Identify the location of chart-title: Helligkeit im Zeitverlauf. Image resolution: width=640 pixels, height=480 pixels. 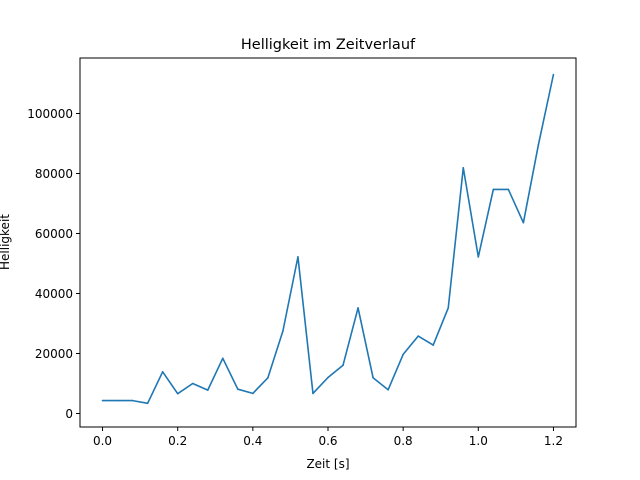
(328, 45).